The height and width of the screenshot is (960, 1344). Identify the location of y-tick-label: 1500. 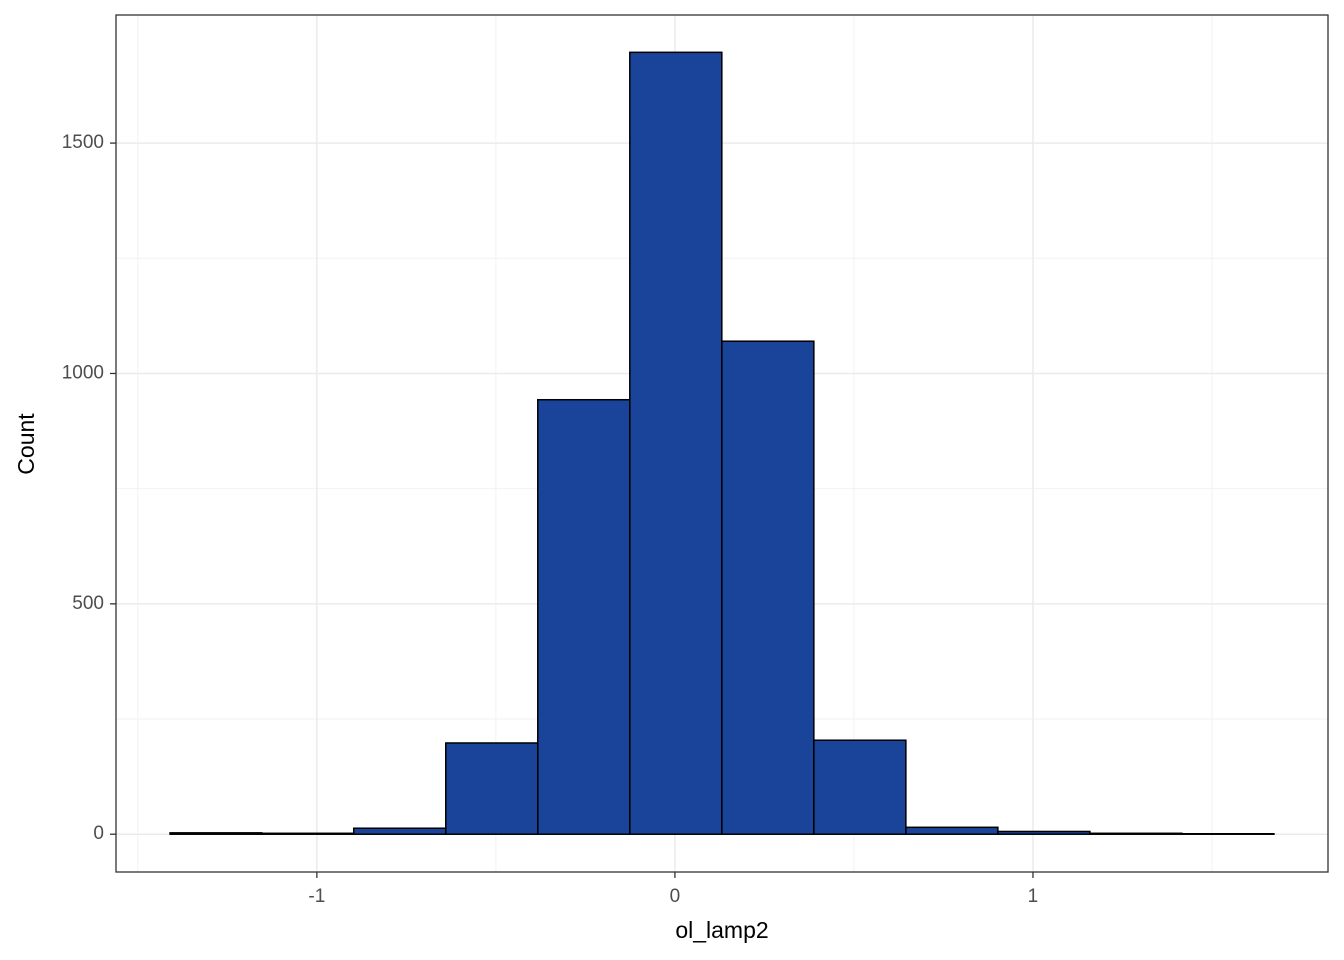
(83, 142).